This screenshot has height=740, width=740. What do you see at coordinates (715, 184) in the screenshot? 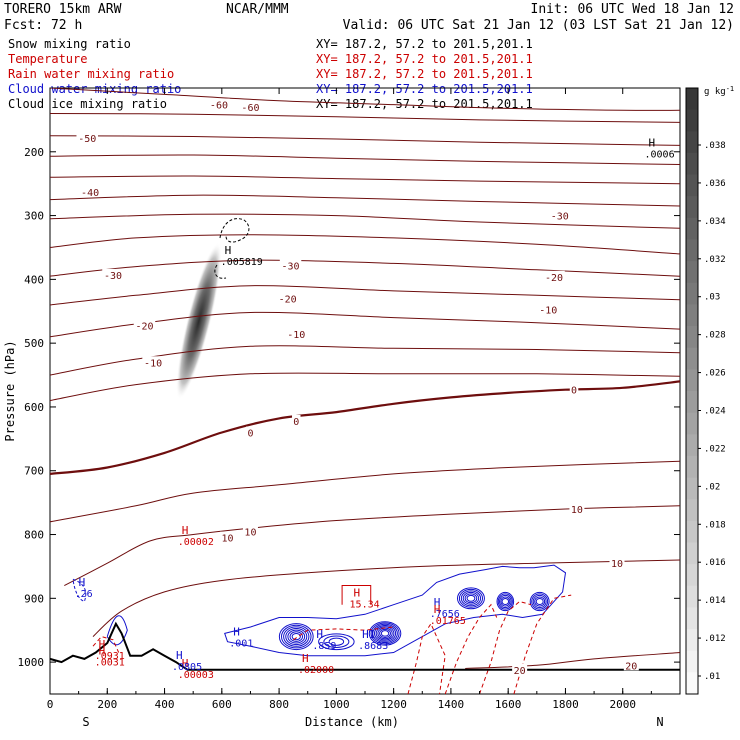
I see `colorbar-label: .036` at bounding box center [715, 184].